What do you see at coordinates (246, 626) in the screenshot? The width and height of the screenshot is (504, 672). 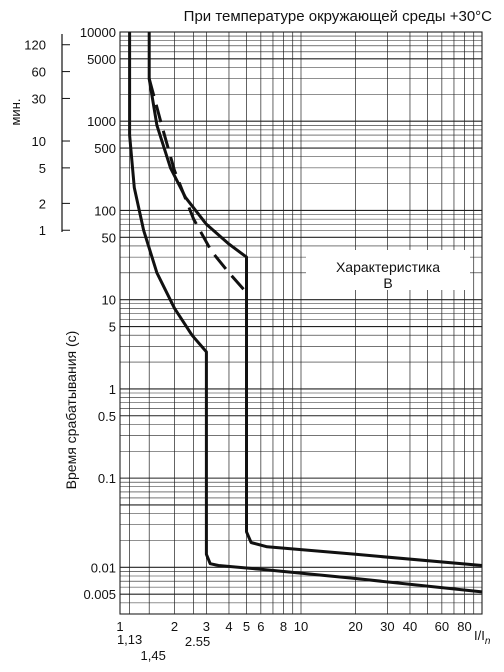 I see `x-tick-label: 5` at bounding box center [246, 626].